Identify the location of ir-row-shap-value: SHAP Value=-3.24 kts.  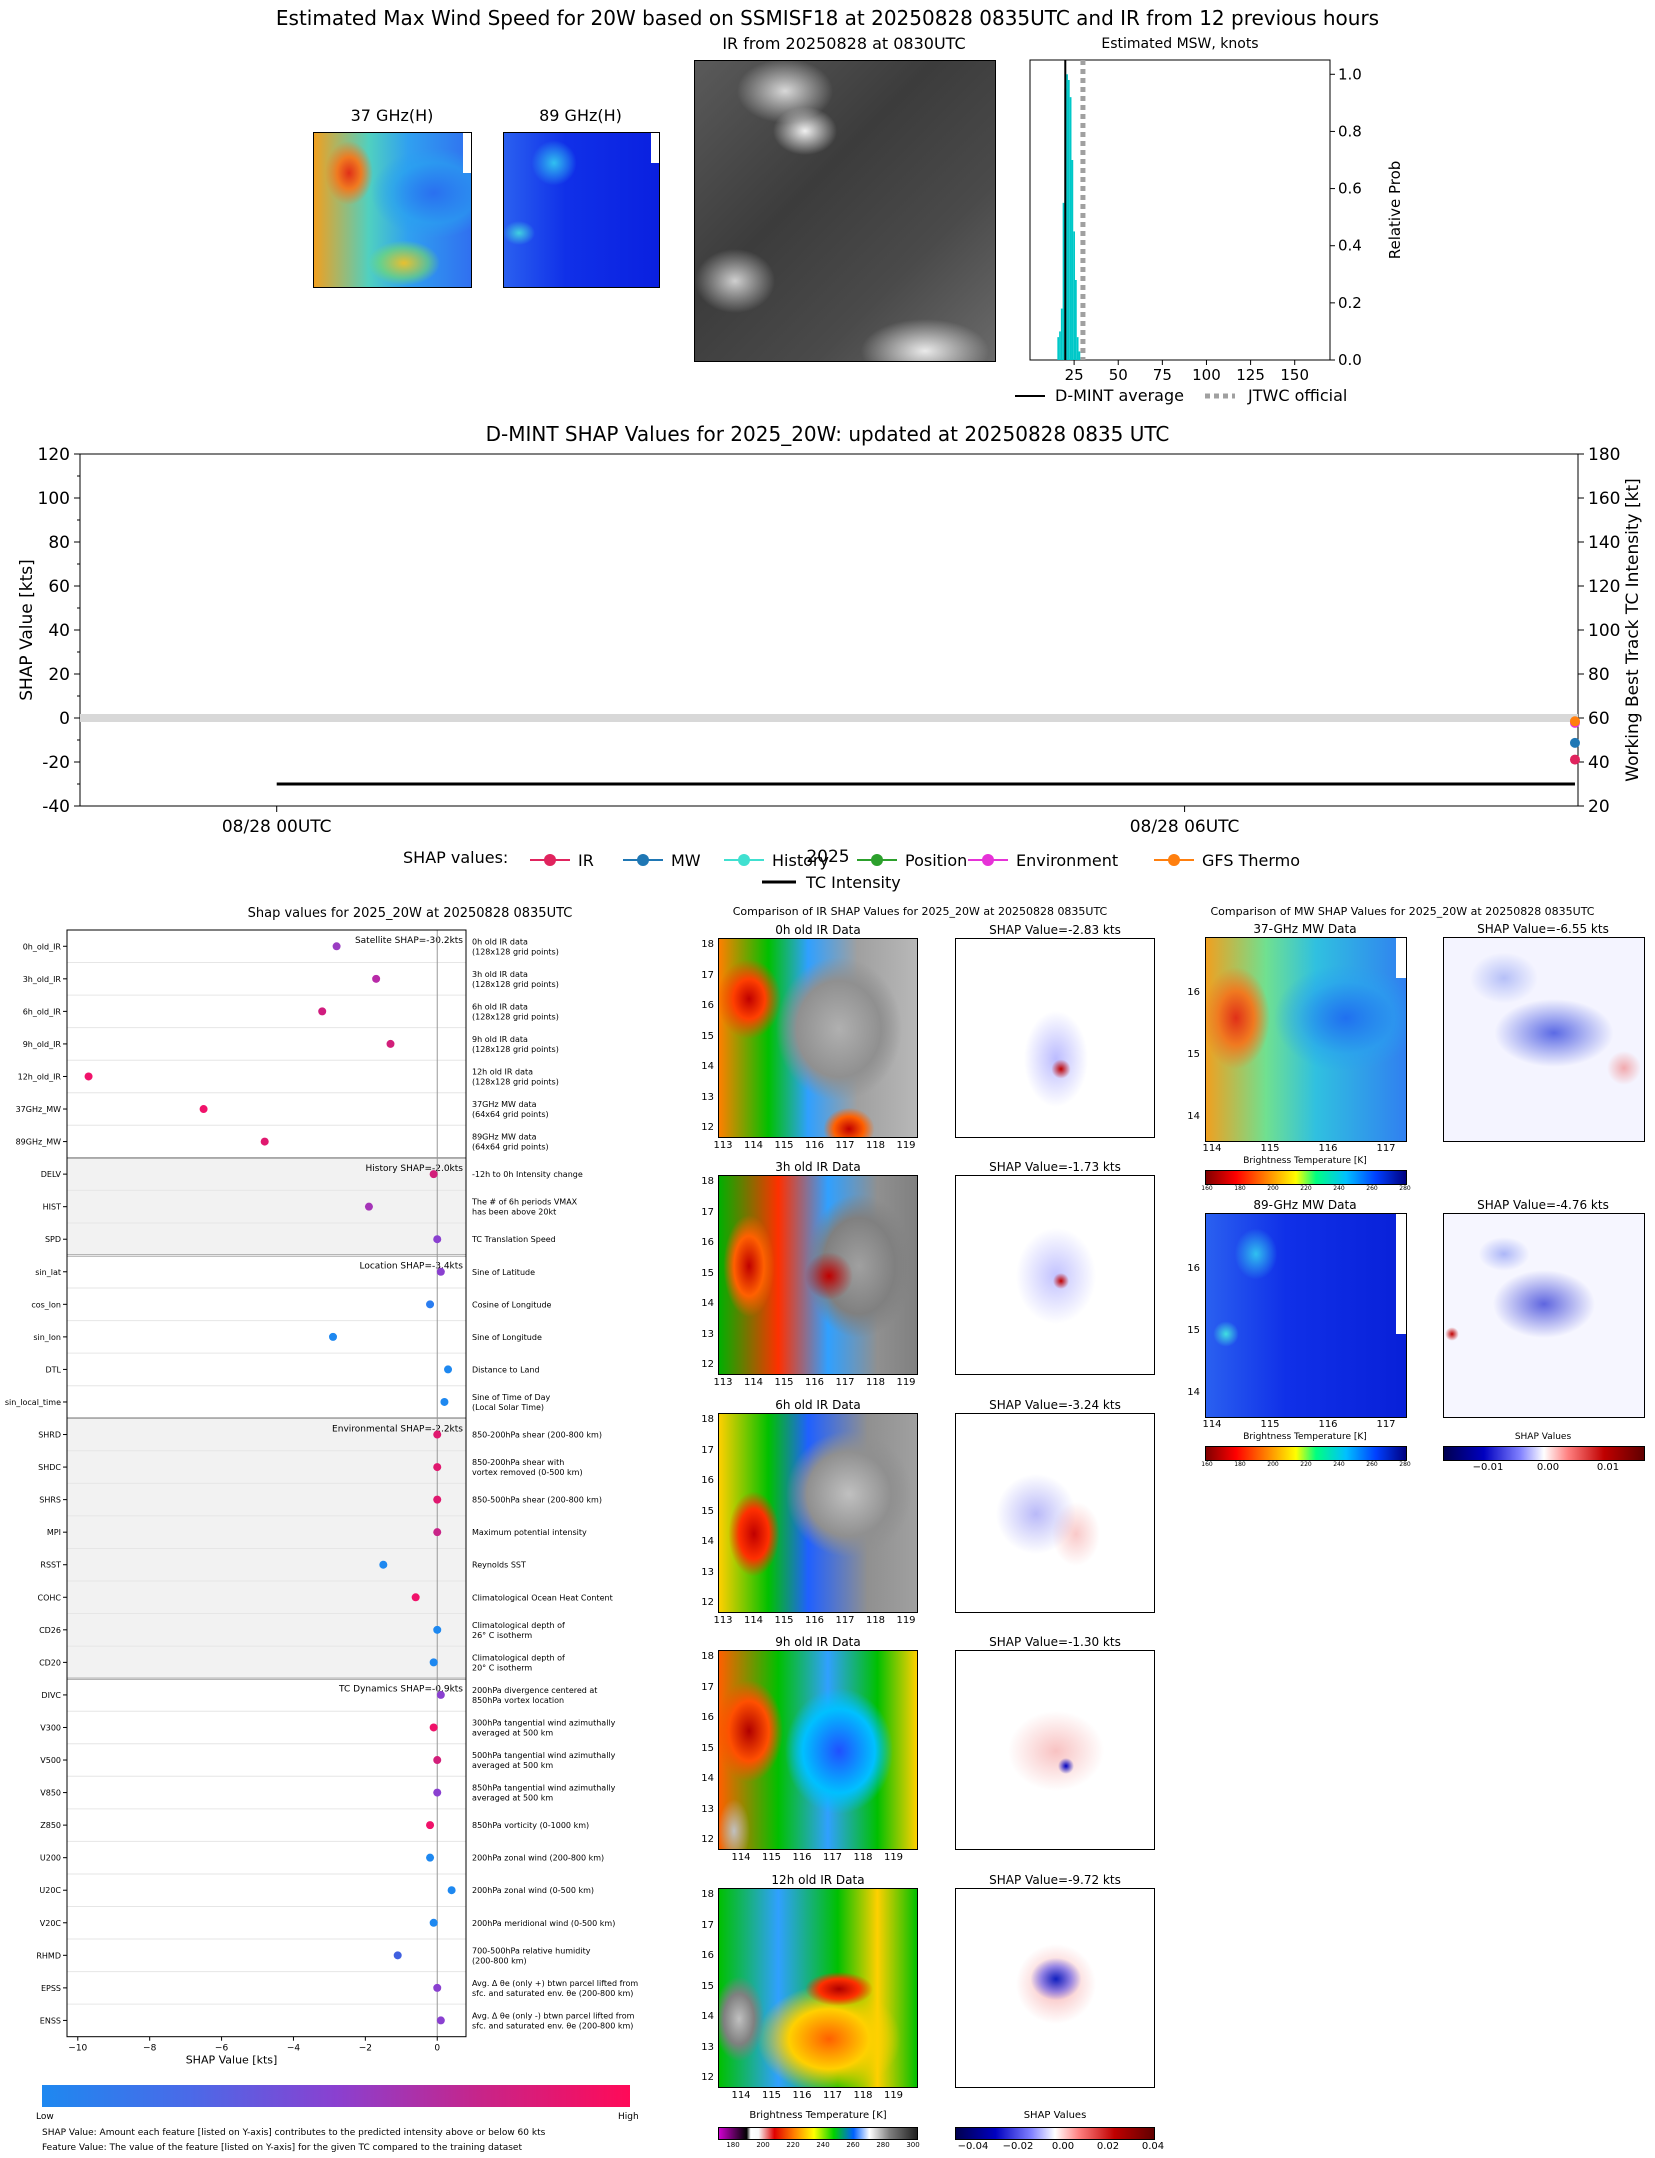
(1055, 1405).